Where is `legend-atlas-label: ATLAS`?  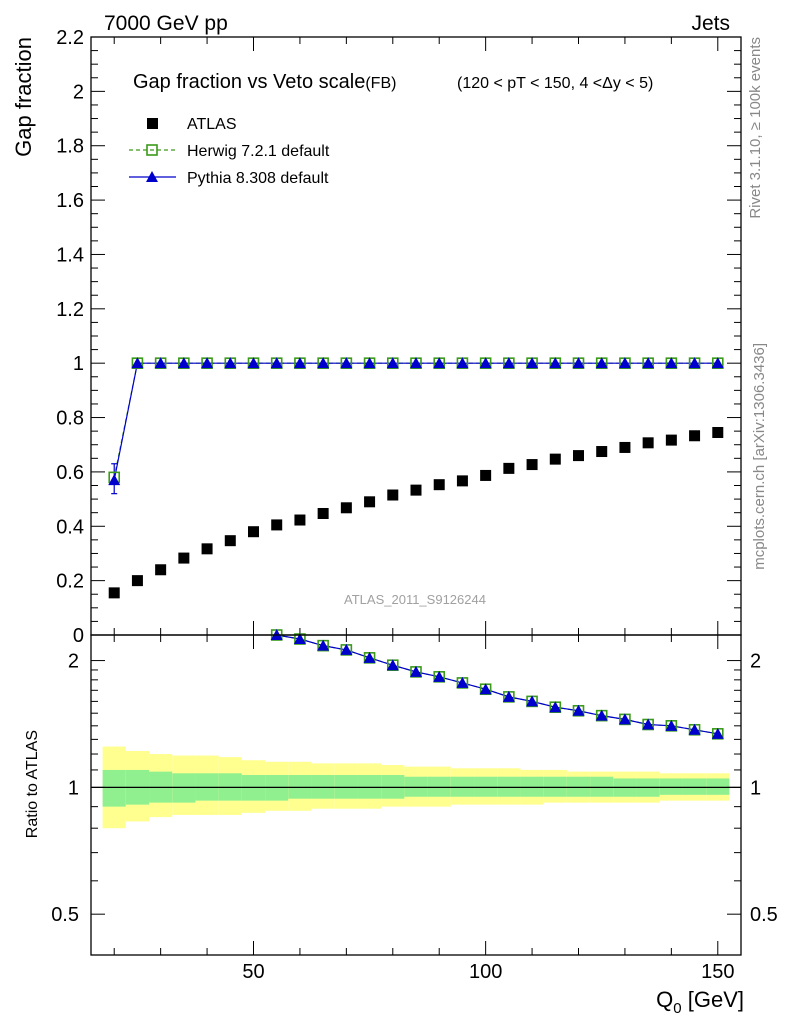 legend-atlas-label: ATLAS is located at coordinates (212, 124).